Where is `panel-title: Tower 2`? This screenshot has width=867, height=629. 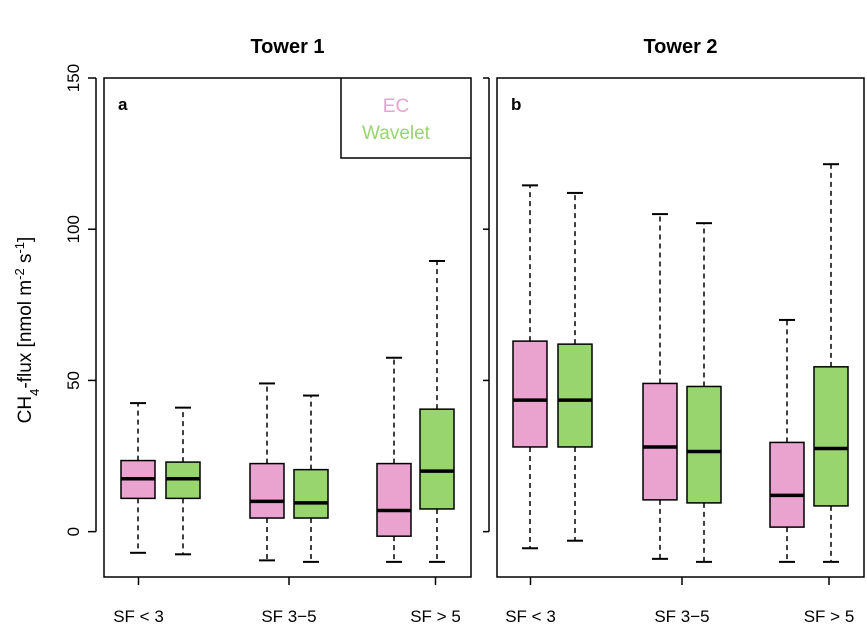
panel-title: Tower 2 is located at coordinates (680, 47).